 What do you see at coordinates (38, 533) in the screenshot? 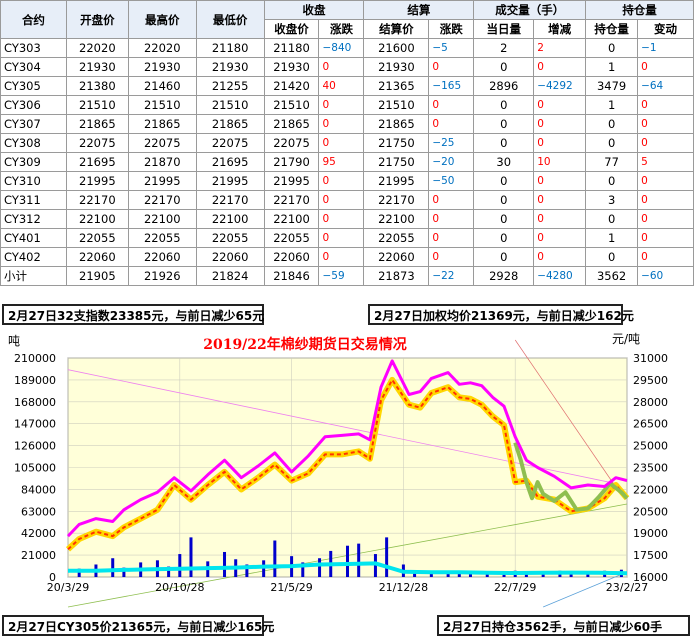
I see `left-tick-label: 42000` at bounding box center [38, 533].